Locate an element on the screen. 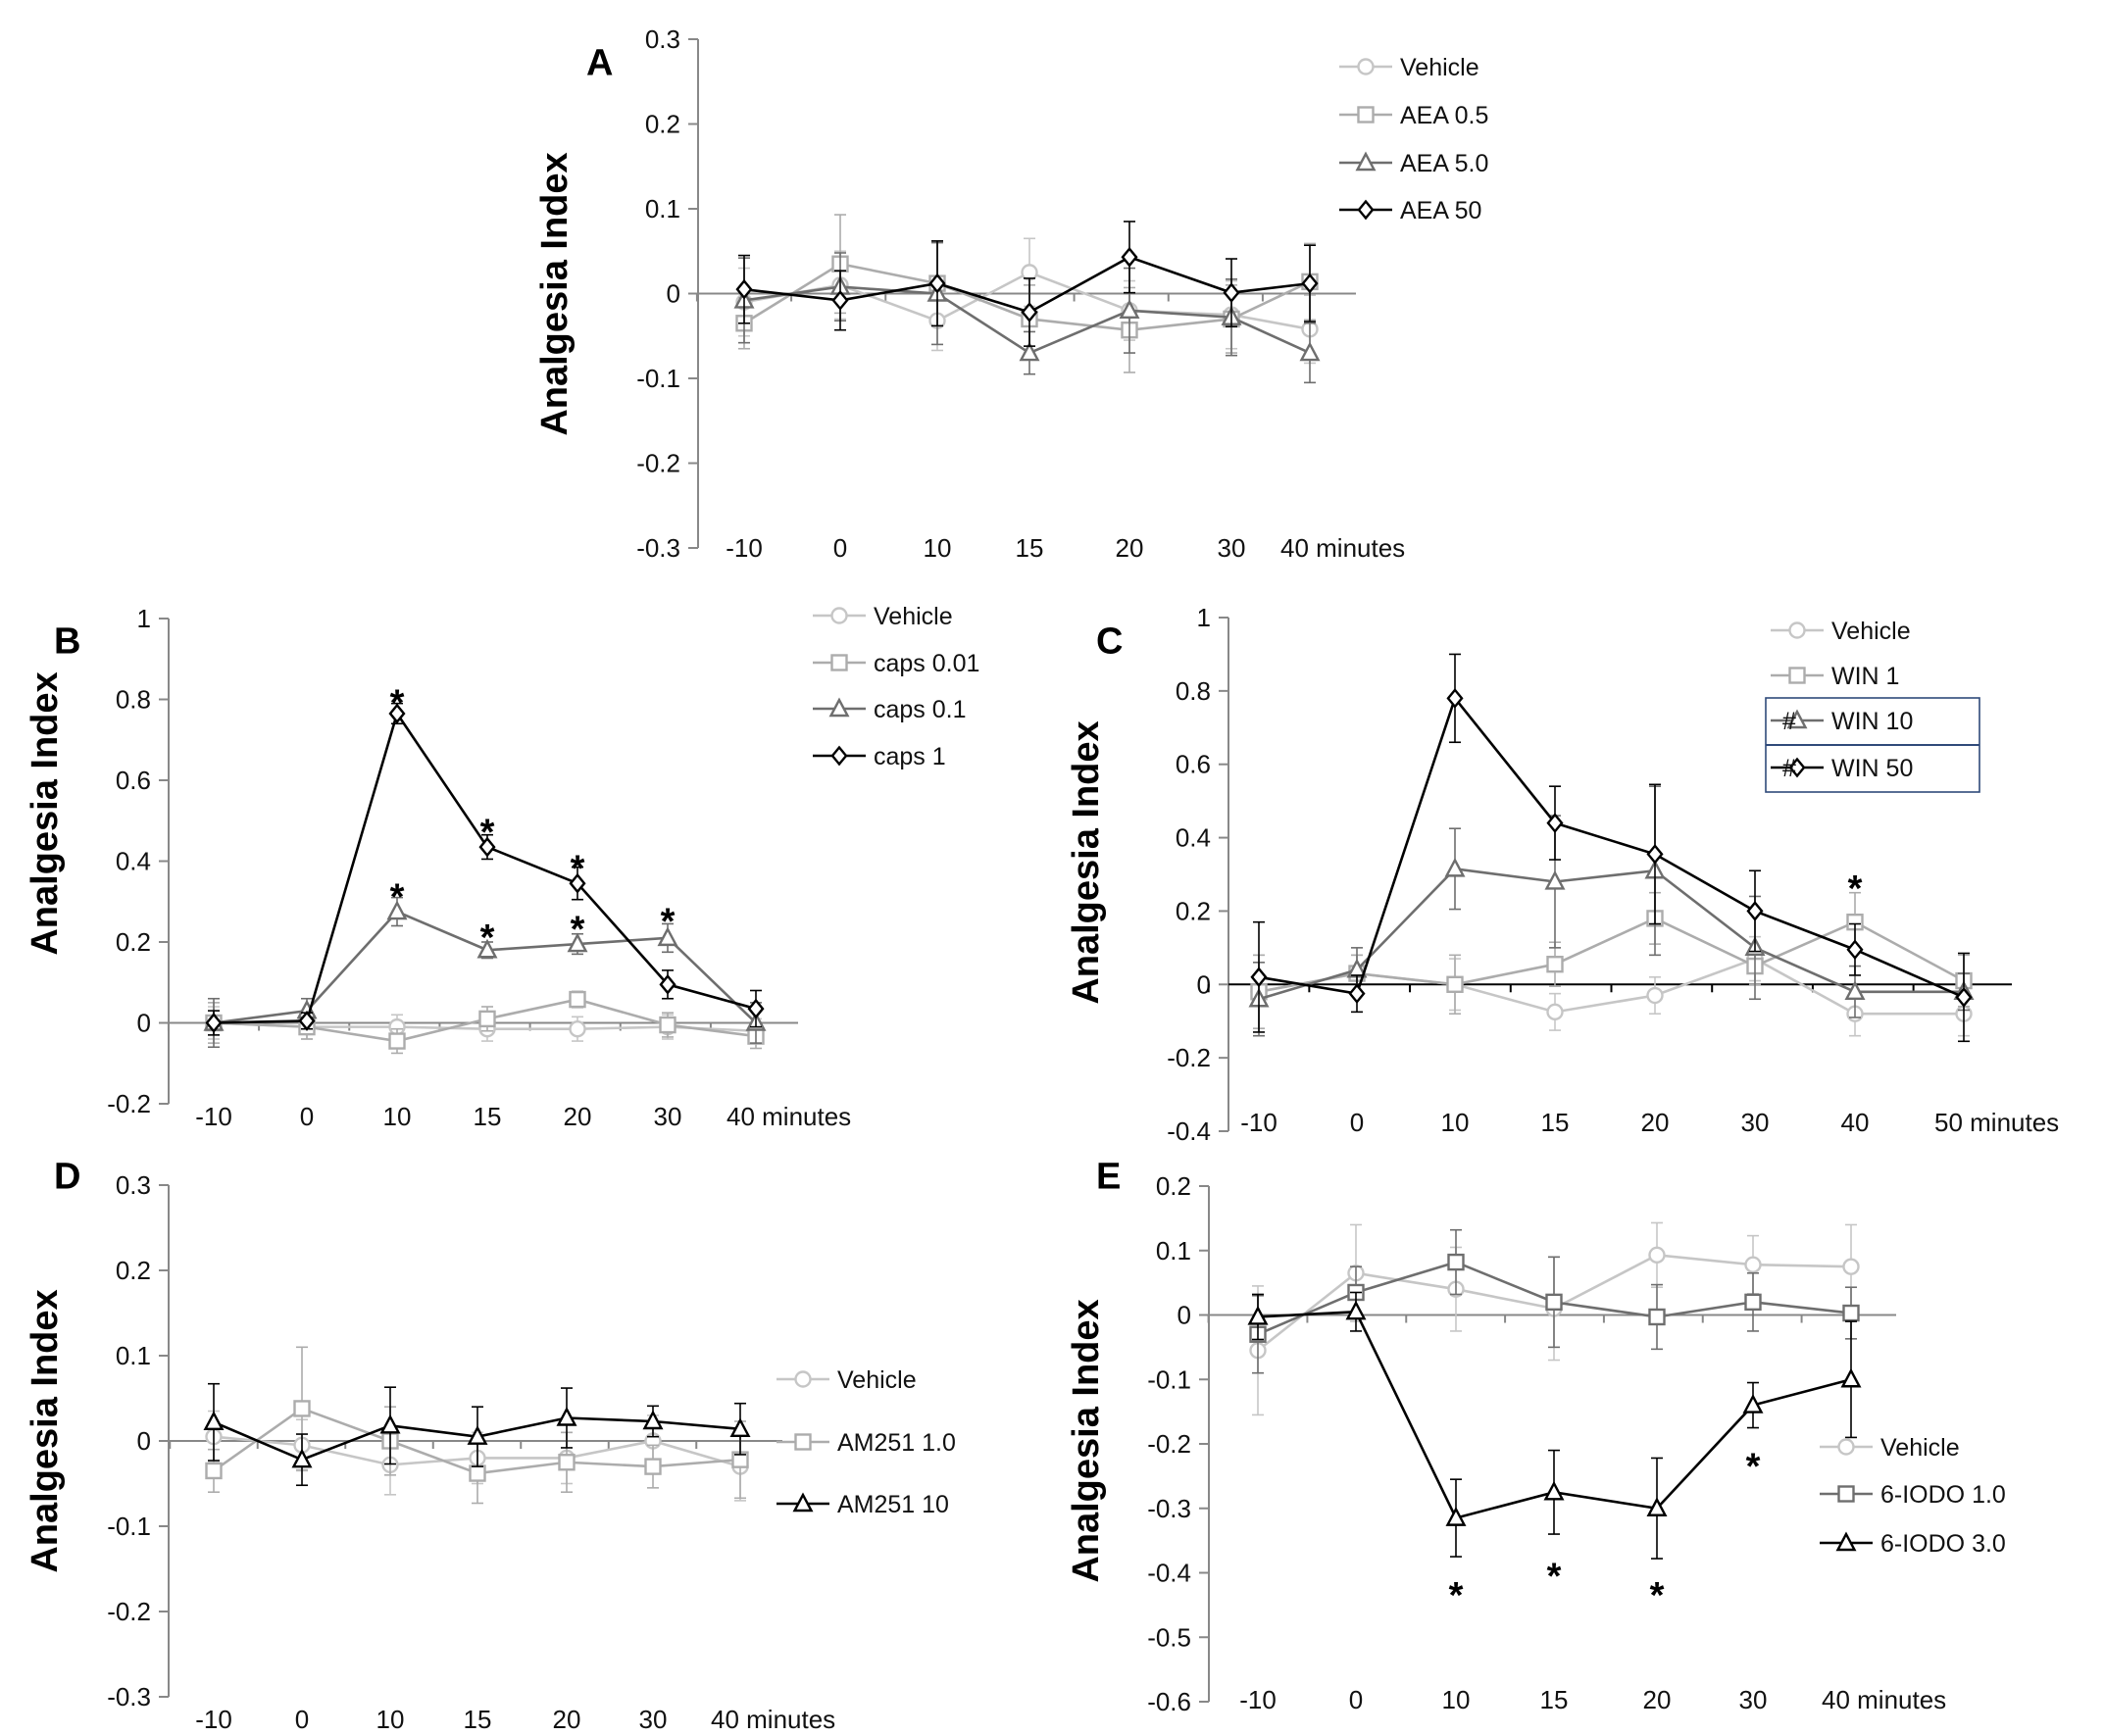 The image size is (2104, 1736). y-tick-label: 0.2 is located at coordinates (1193, 911).